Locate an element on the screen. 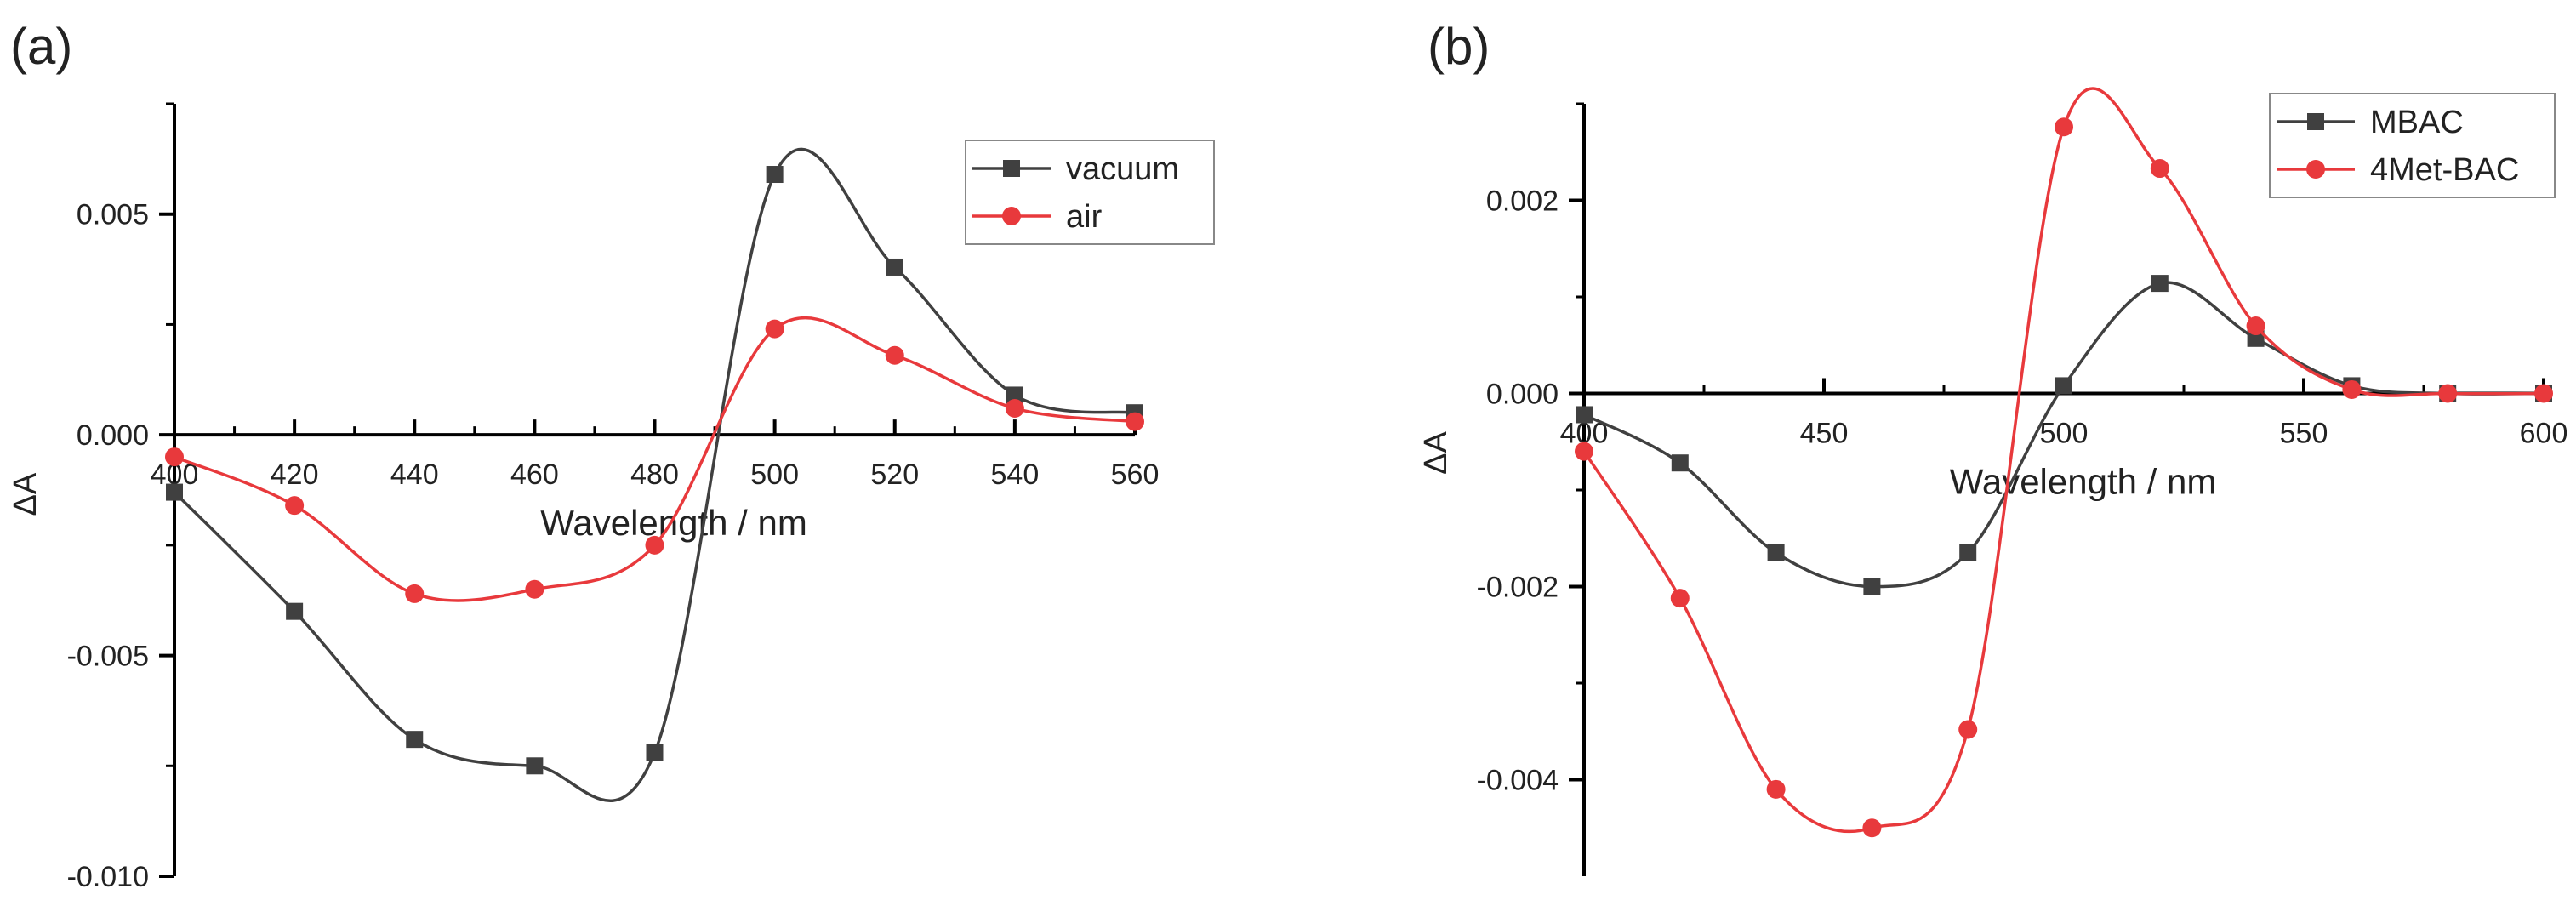 The image size is (2576, 906). legend-label: vacuum is located at coordinates (1122, 169).